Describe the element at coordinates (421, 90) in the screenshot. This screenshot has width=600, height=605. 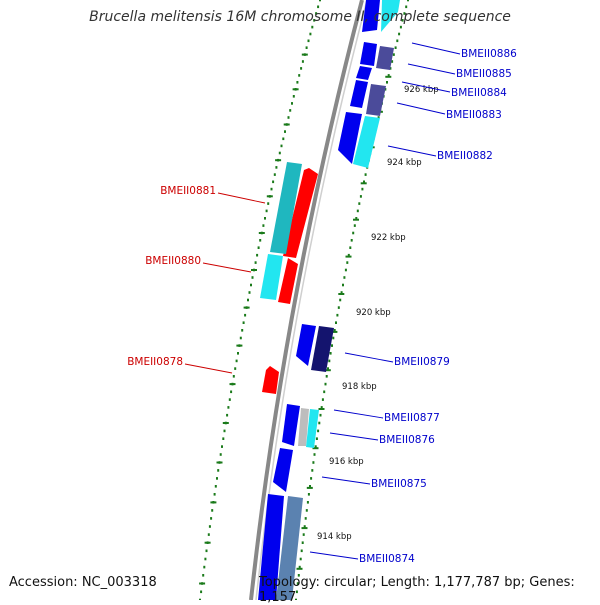
I see `scale-label: 926 kbp` at that location.